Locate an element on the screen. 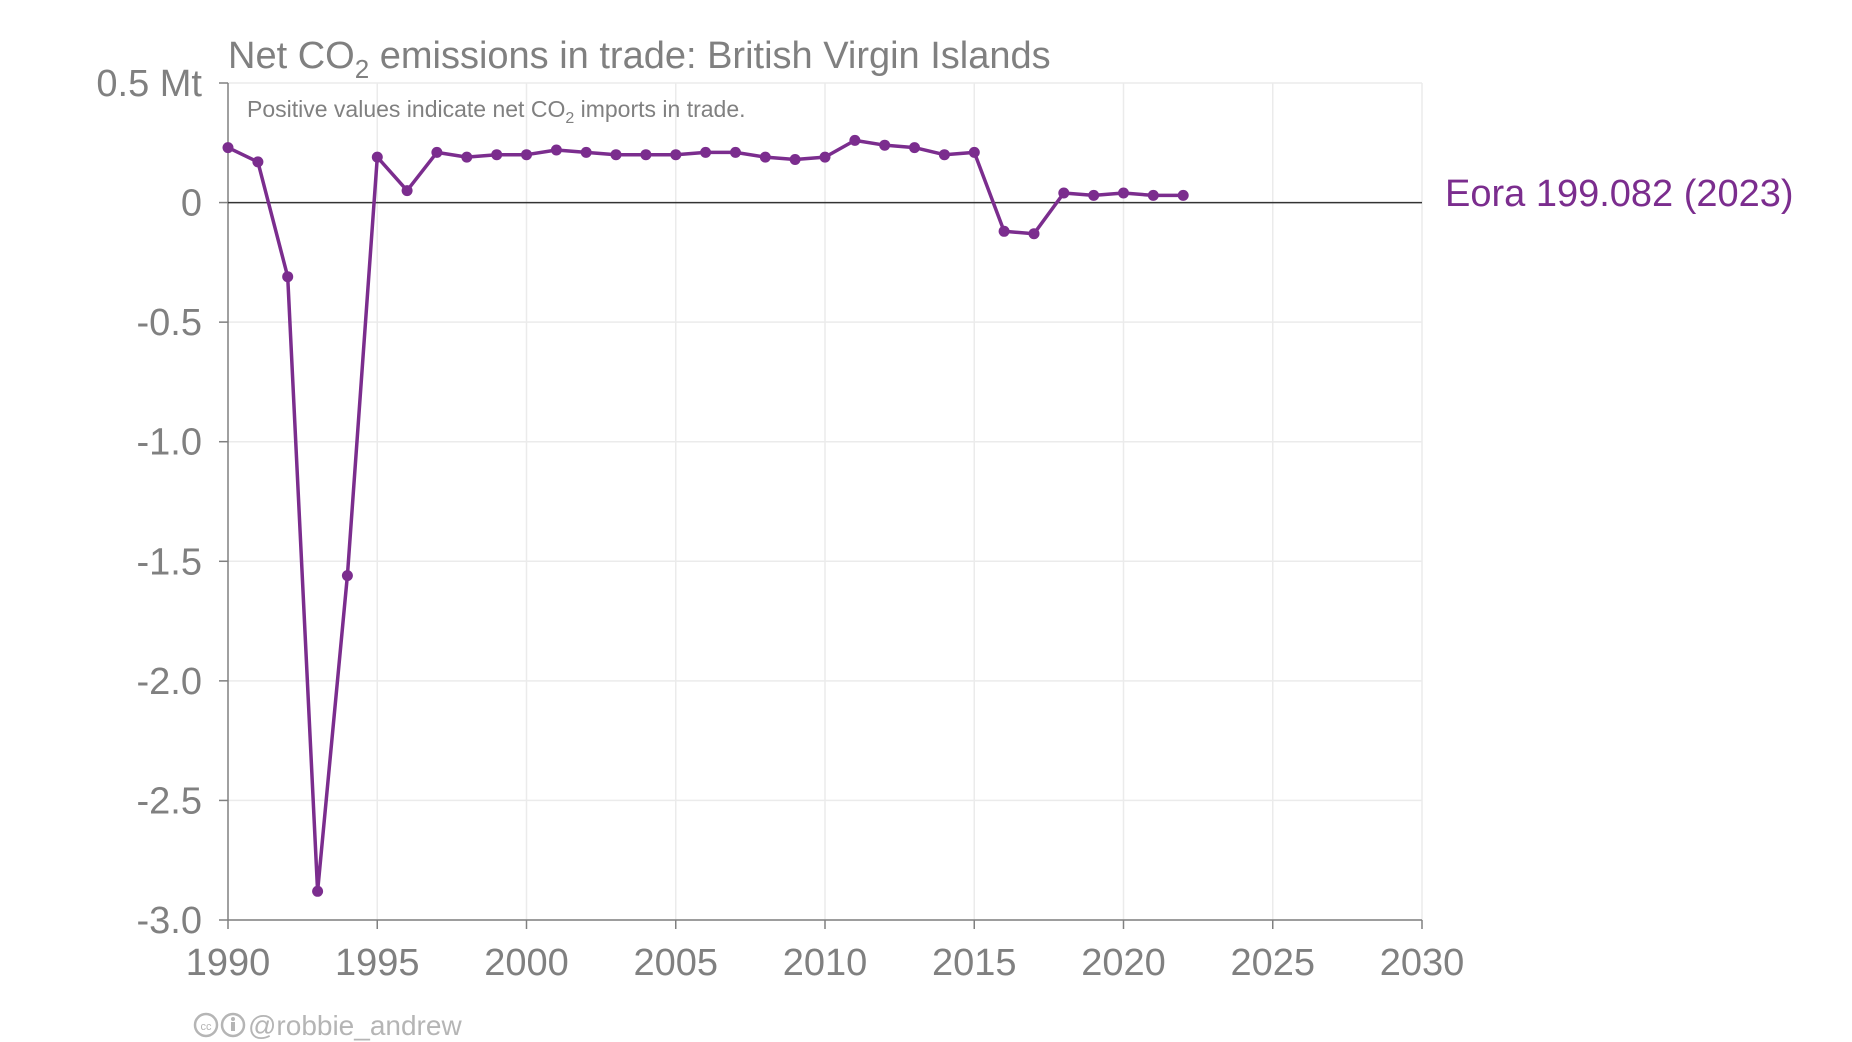  y-tick-label: 0 is located at coordinates (191, 204).